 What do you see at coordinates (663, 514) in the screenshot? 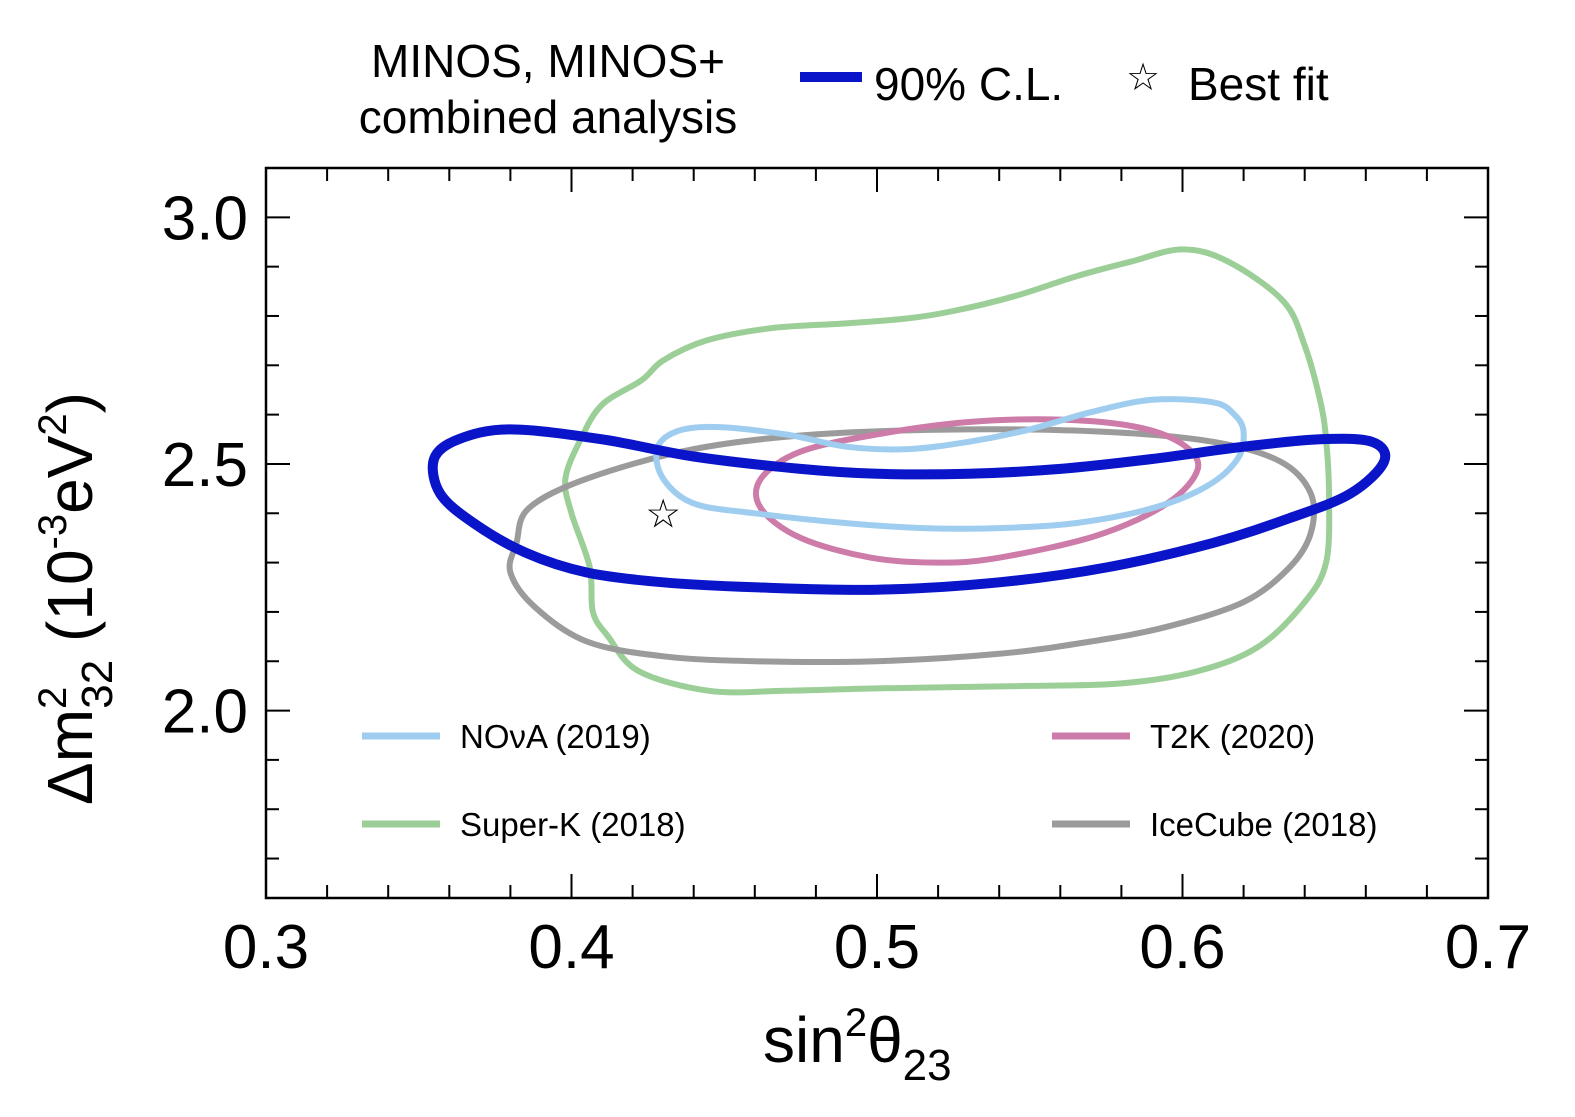
I see `best-fit-marker: ☆` at bounding box center [663, 514].